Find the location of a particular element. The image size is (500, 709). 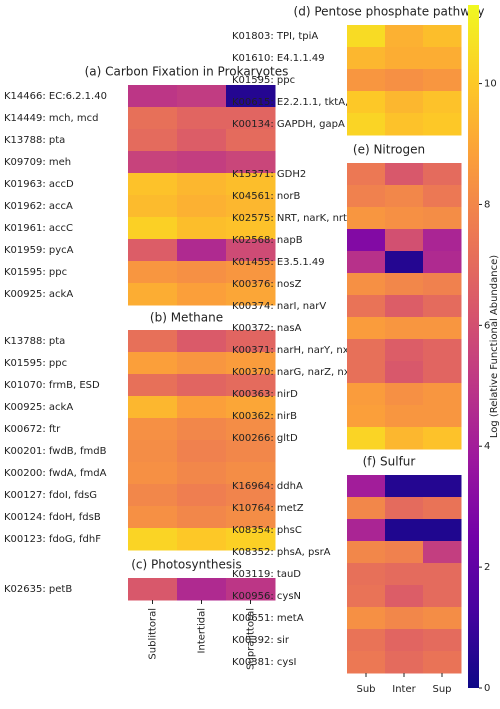

colorbar-tick-label: 6 is located at coordinates (487, 325).